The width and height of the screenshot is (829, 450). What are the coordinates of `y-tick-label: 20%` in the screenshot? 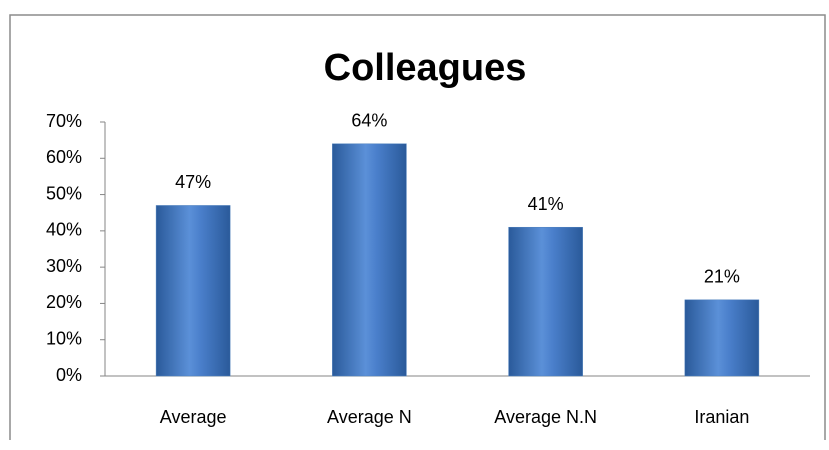 It's located at (64, 302).